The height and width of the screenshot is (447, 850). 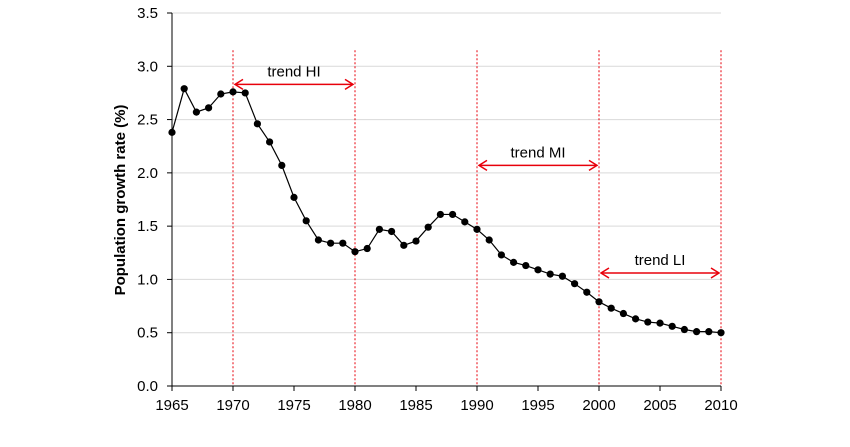 I want to click on trend-annotation: trend LI, so click(x=660, y=265).